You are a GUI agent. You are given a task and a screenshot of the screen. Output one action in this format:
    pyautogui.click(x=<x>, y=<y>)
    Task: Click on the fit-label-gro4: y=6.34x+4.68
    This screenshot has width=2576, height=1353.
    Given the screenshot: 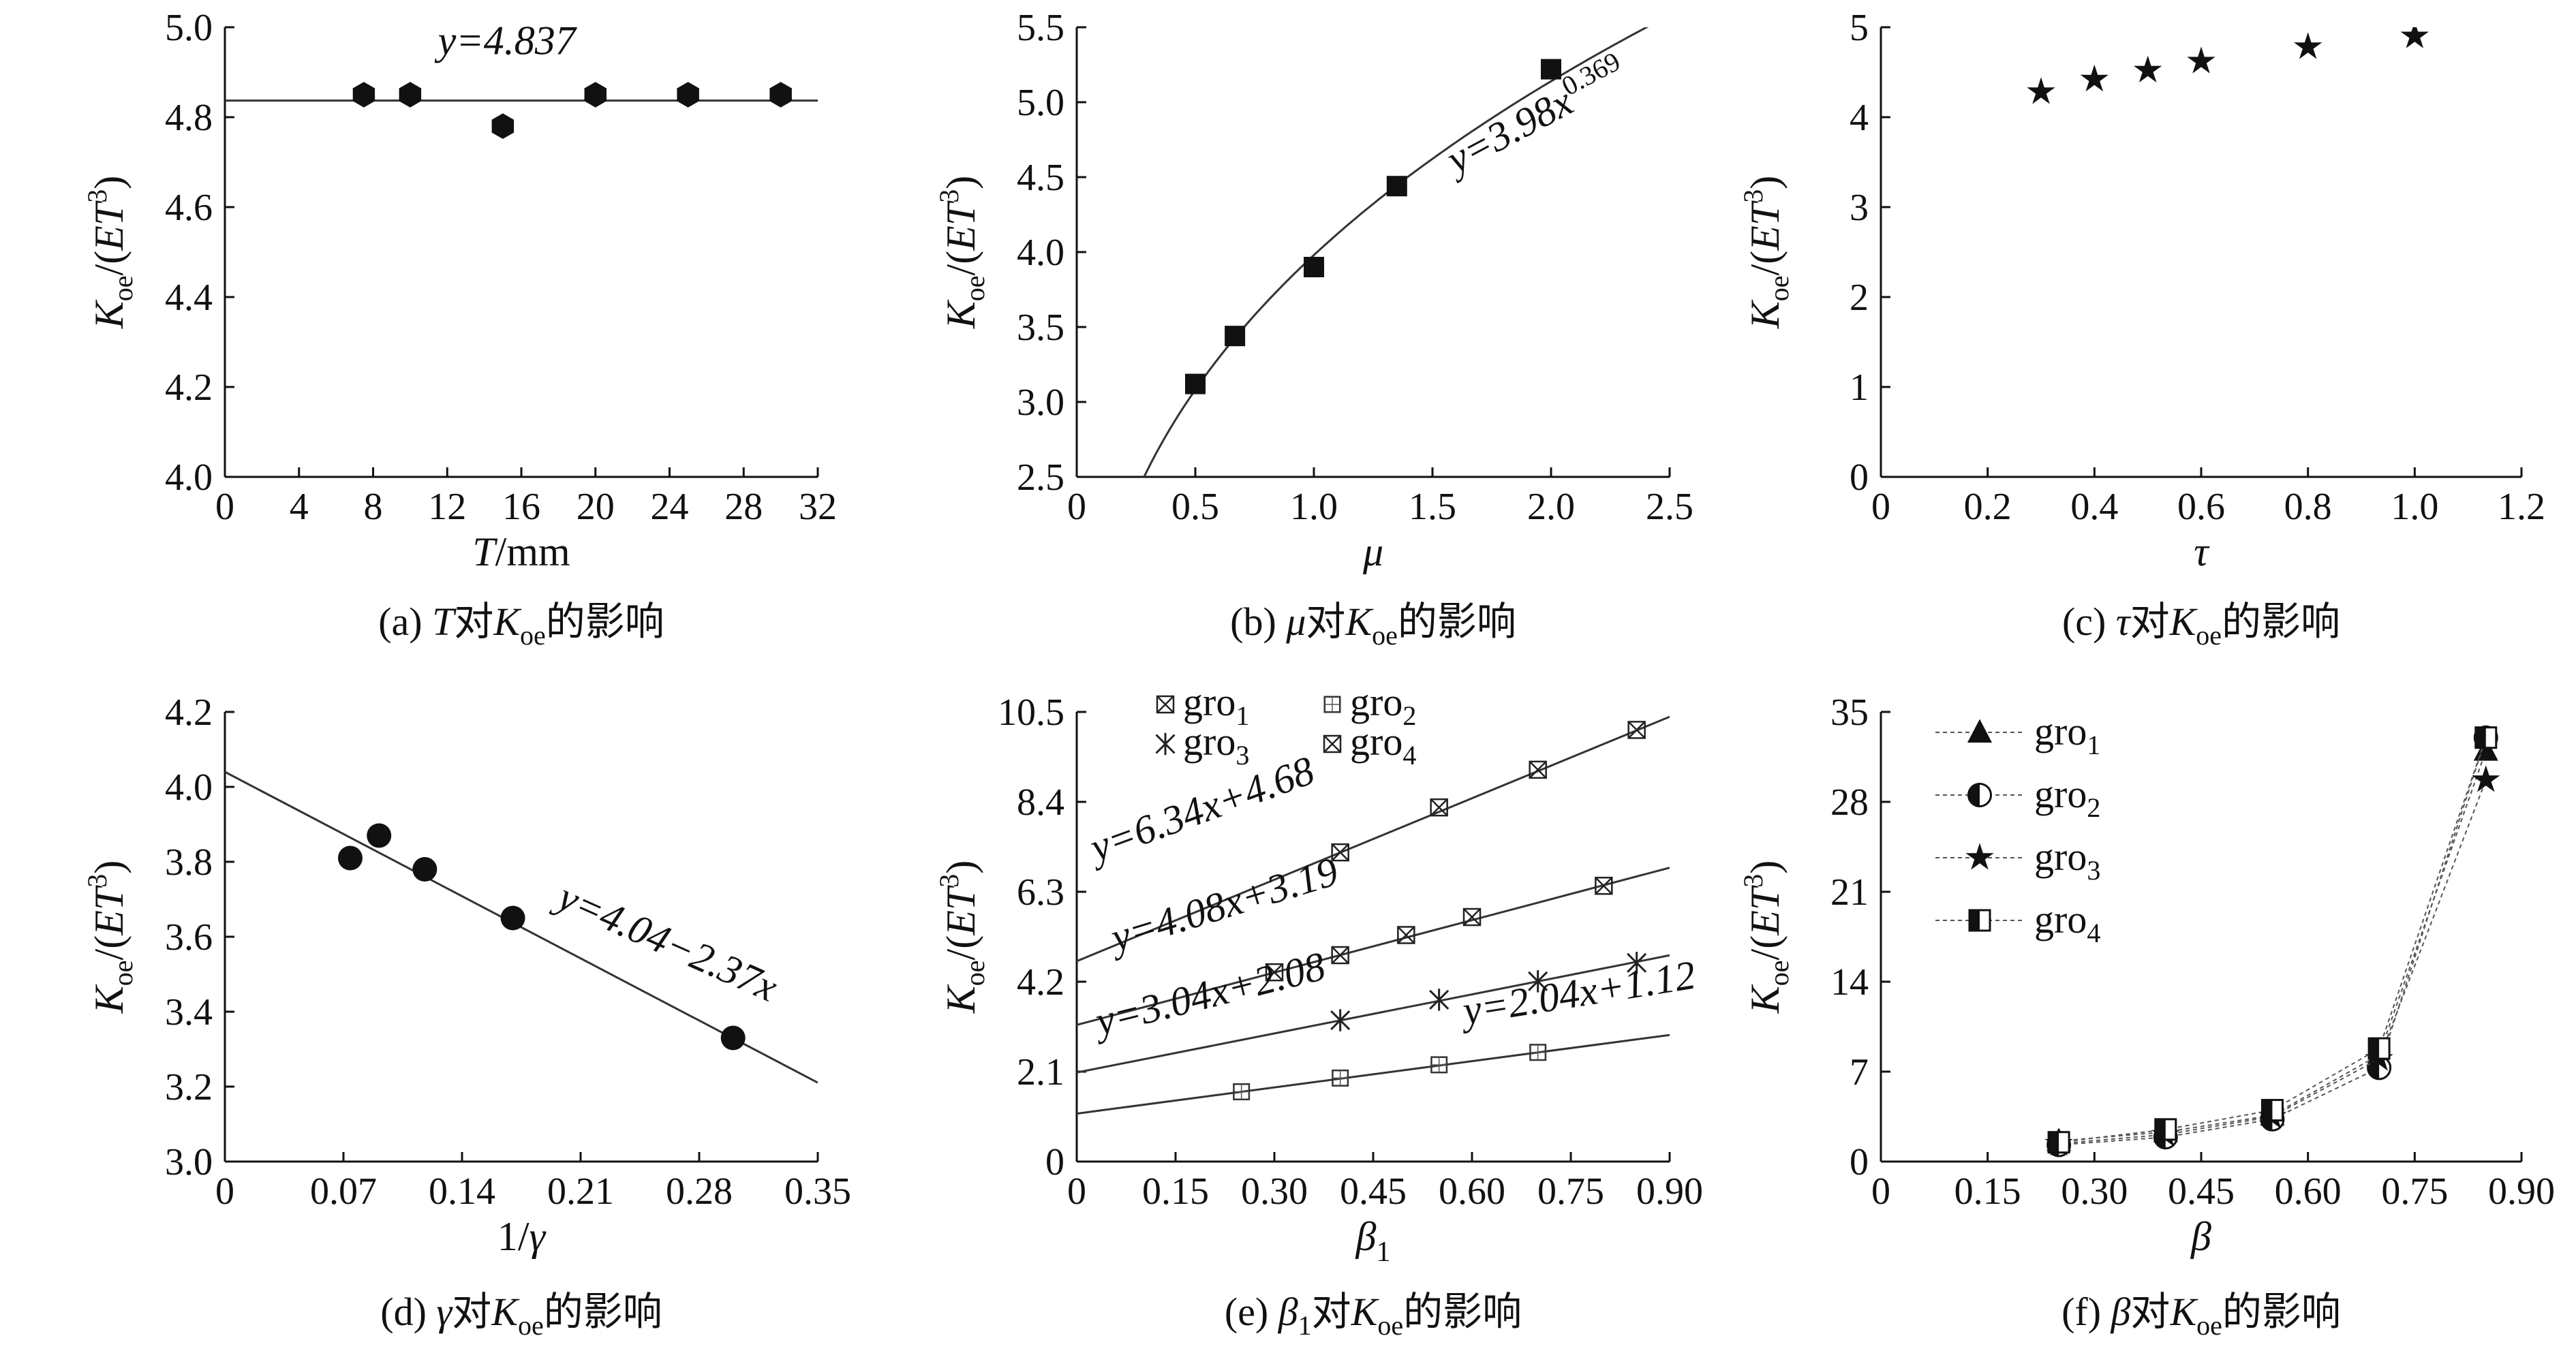 What is the action you would take?
    pyautogui.click(x=1200, y=809)
    